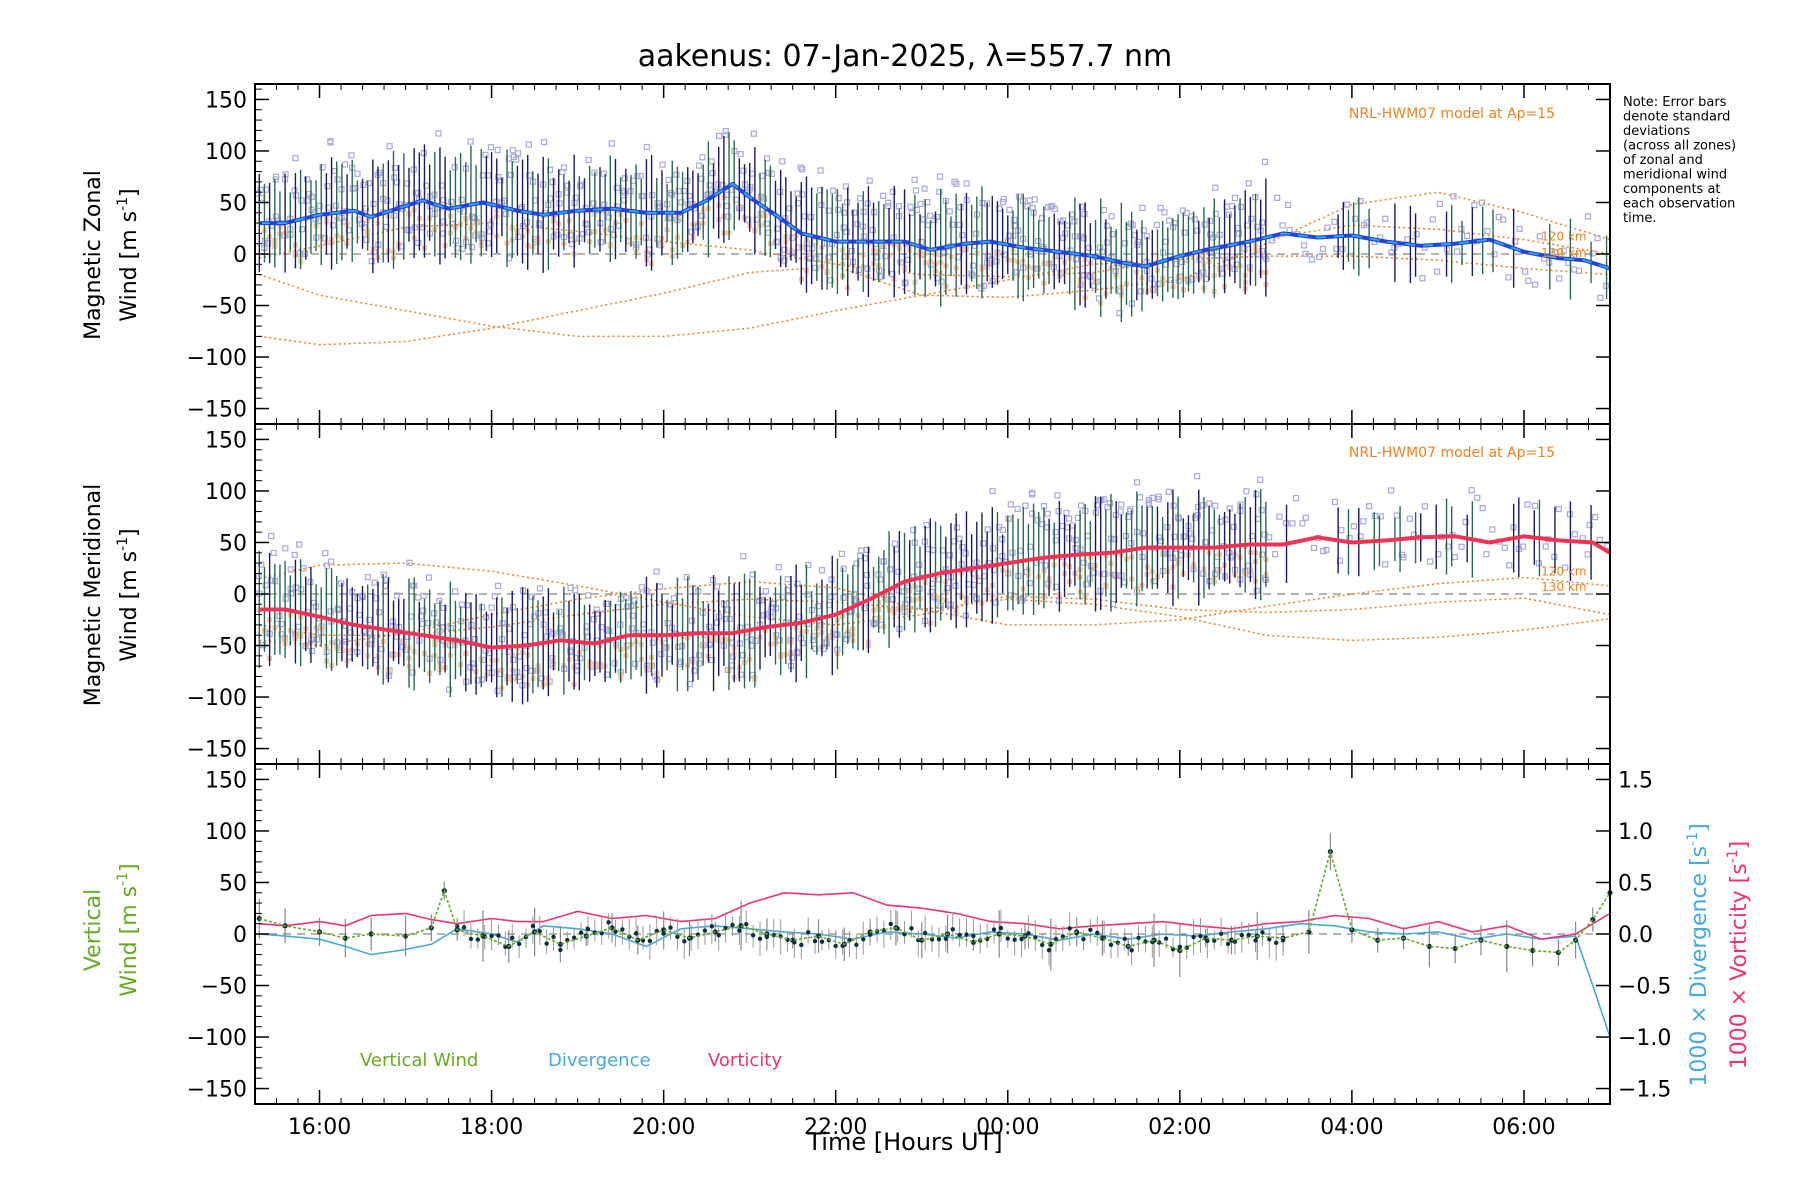  I want to click on model-label-meridional: NRL-HWM07 model at Ap=15, so click(1452, 453).